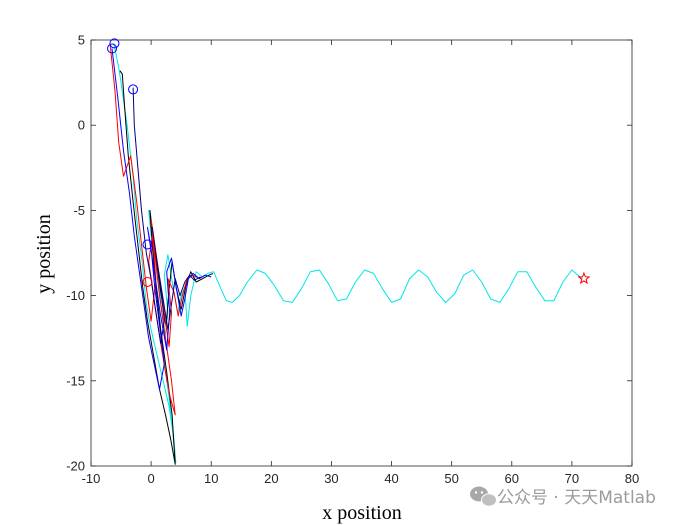  What do you see at coordinates (361, 513) in the screenshot?
I see `x-axis-label: x position` at bounding box center [361, 513].